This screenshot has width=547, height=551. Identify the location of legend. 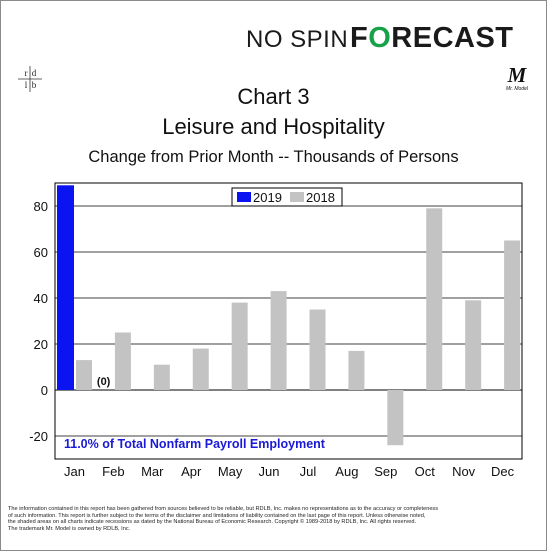
(287, 197).